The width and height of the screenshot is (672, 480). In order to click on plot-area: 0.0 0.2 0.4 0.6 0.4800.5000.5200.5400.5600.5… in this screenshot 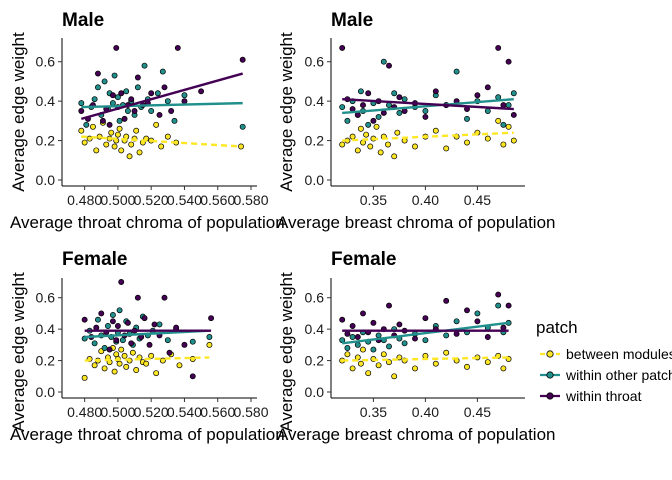, I will do `click(152, 123)`.